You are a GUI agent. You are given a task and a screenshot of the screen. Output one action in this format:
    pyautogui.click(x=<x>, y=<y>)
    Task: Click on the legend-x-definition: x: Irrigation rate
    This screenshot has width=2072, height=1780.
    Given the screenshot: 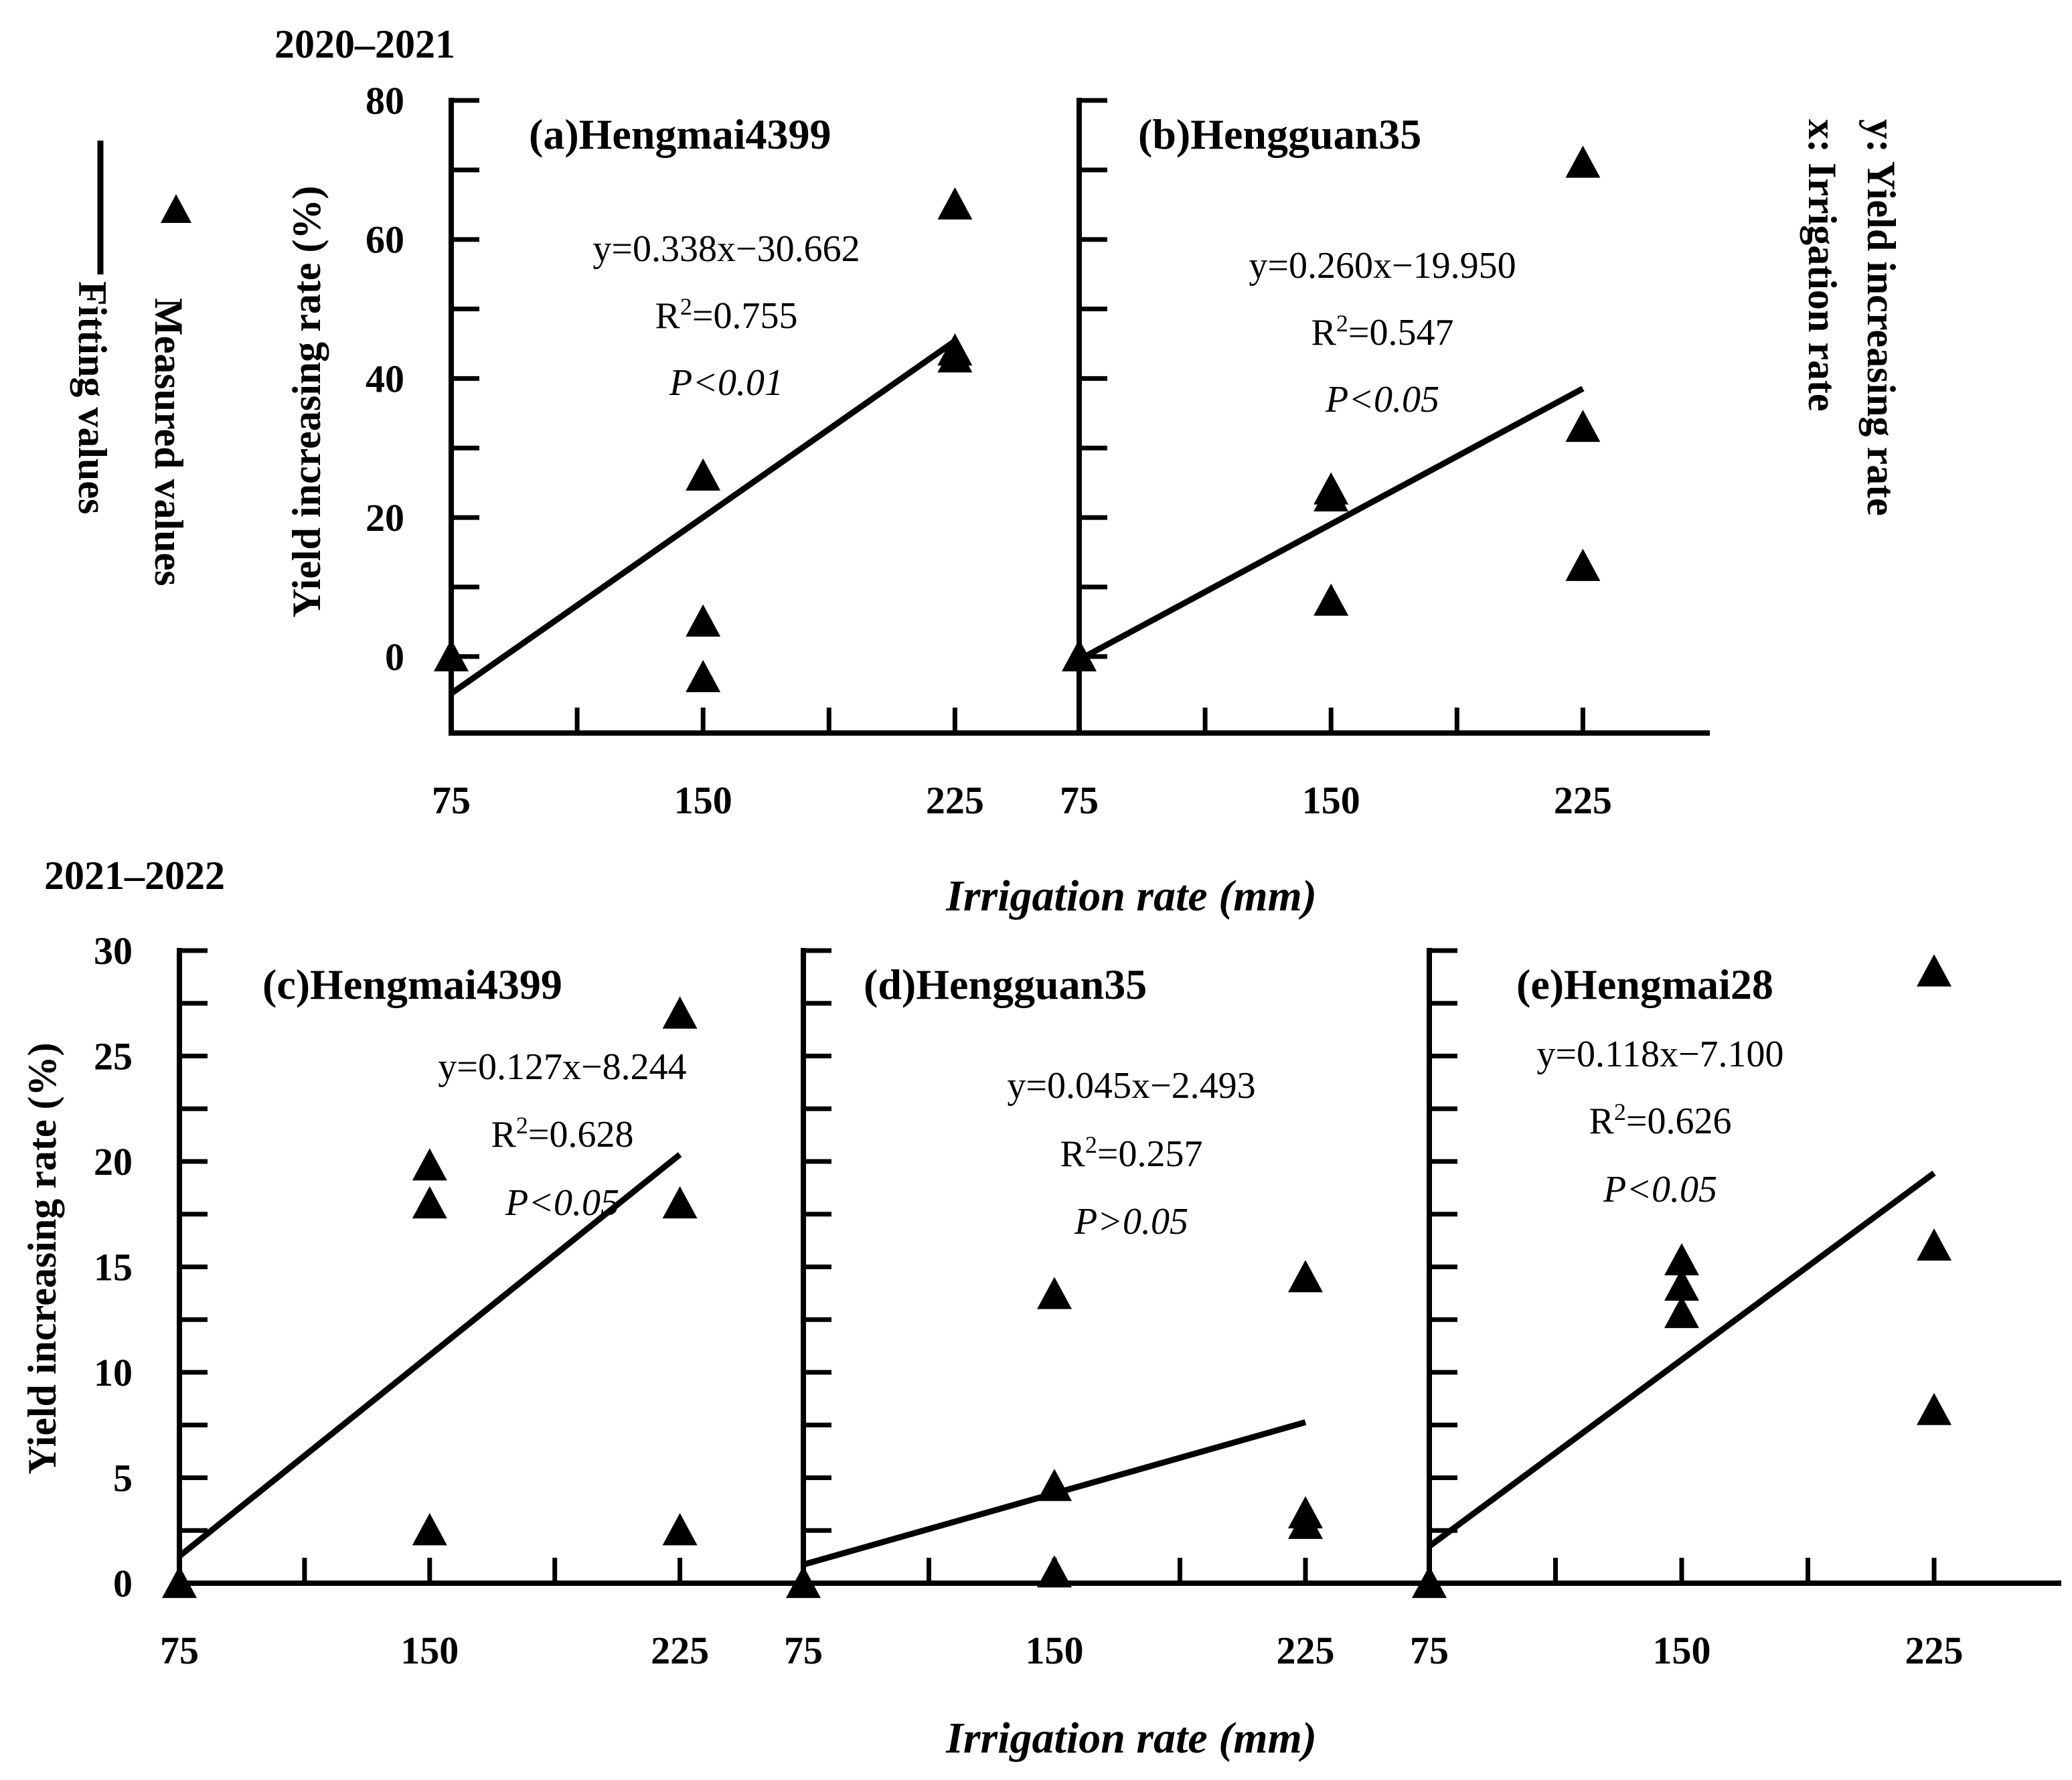 What is the action you would take?
    pyautogui.click(x=1822, y=265)
    